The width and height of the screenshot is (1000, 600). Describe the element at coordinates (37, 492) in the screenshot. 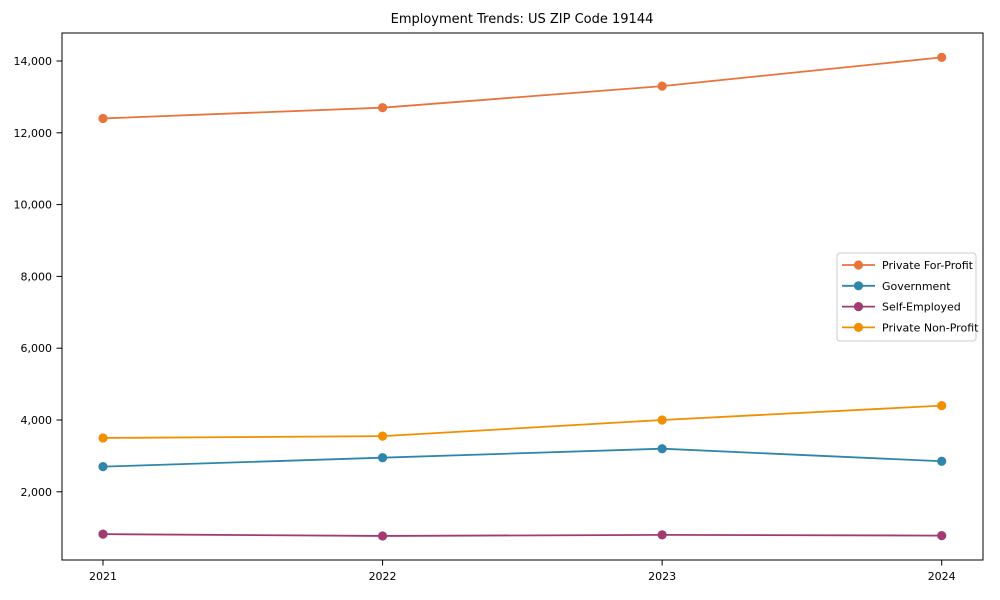

I see `y-tick-label: 2,000` at that location.